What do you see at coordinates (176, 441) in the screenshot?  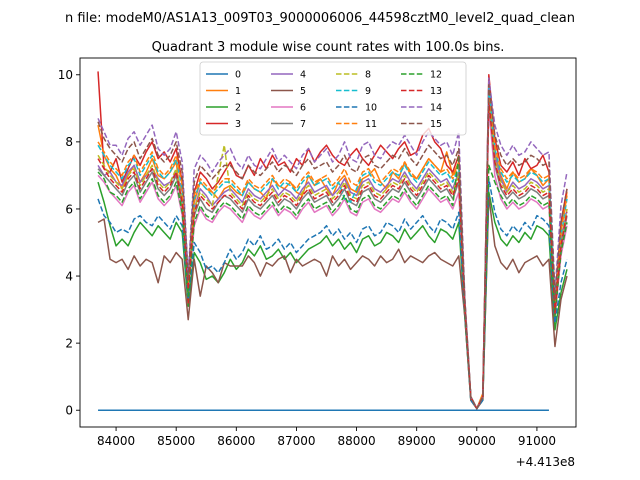 I see `x-tick-label: 85000` at bounding box center [176, 441].